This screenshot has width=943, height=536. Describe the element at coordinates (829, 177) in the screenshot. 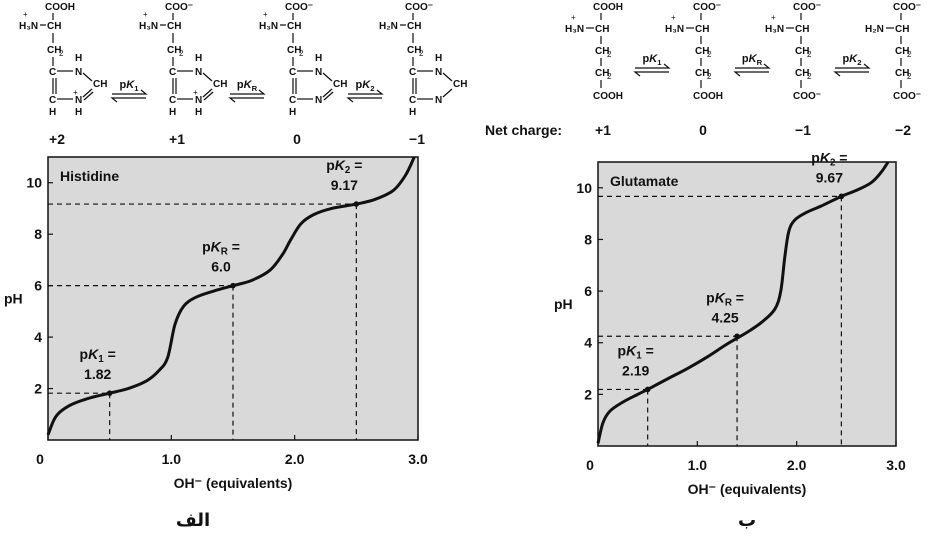

I see `pk-value: 9.67` at that location.